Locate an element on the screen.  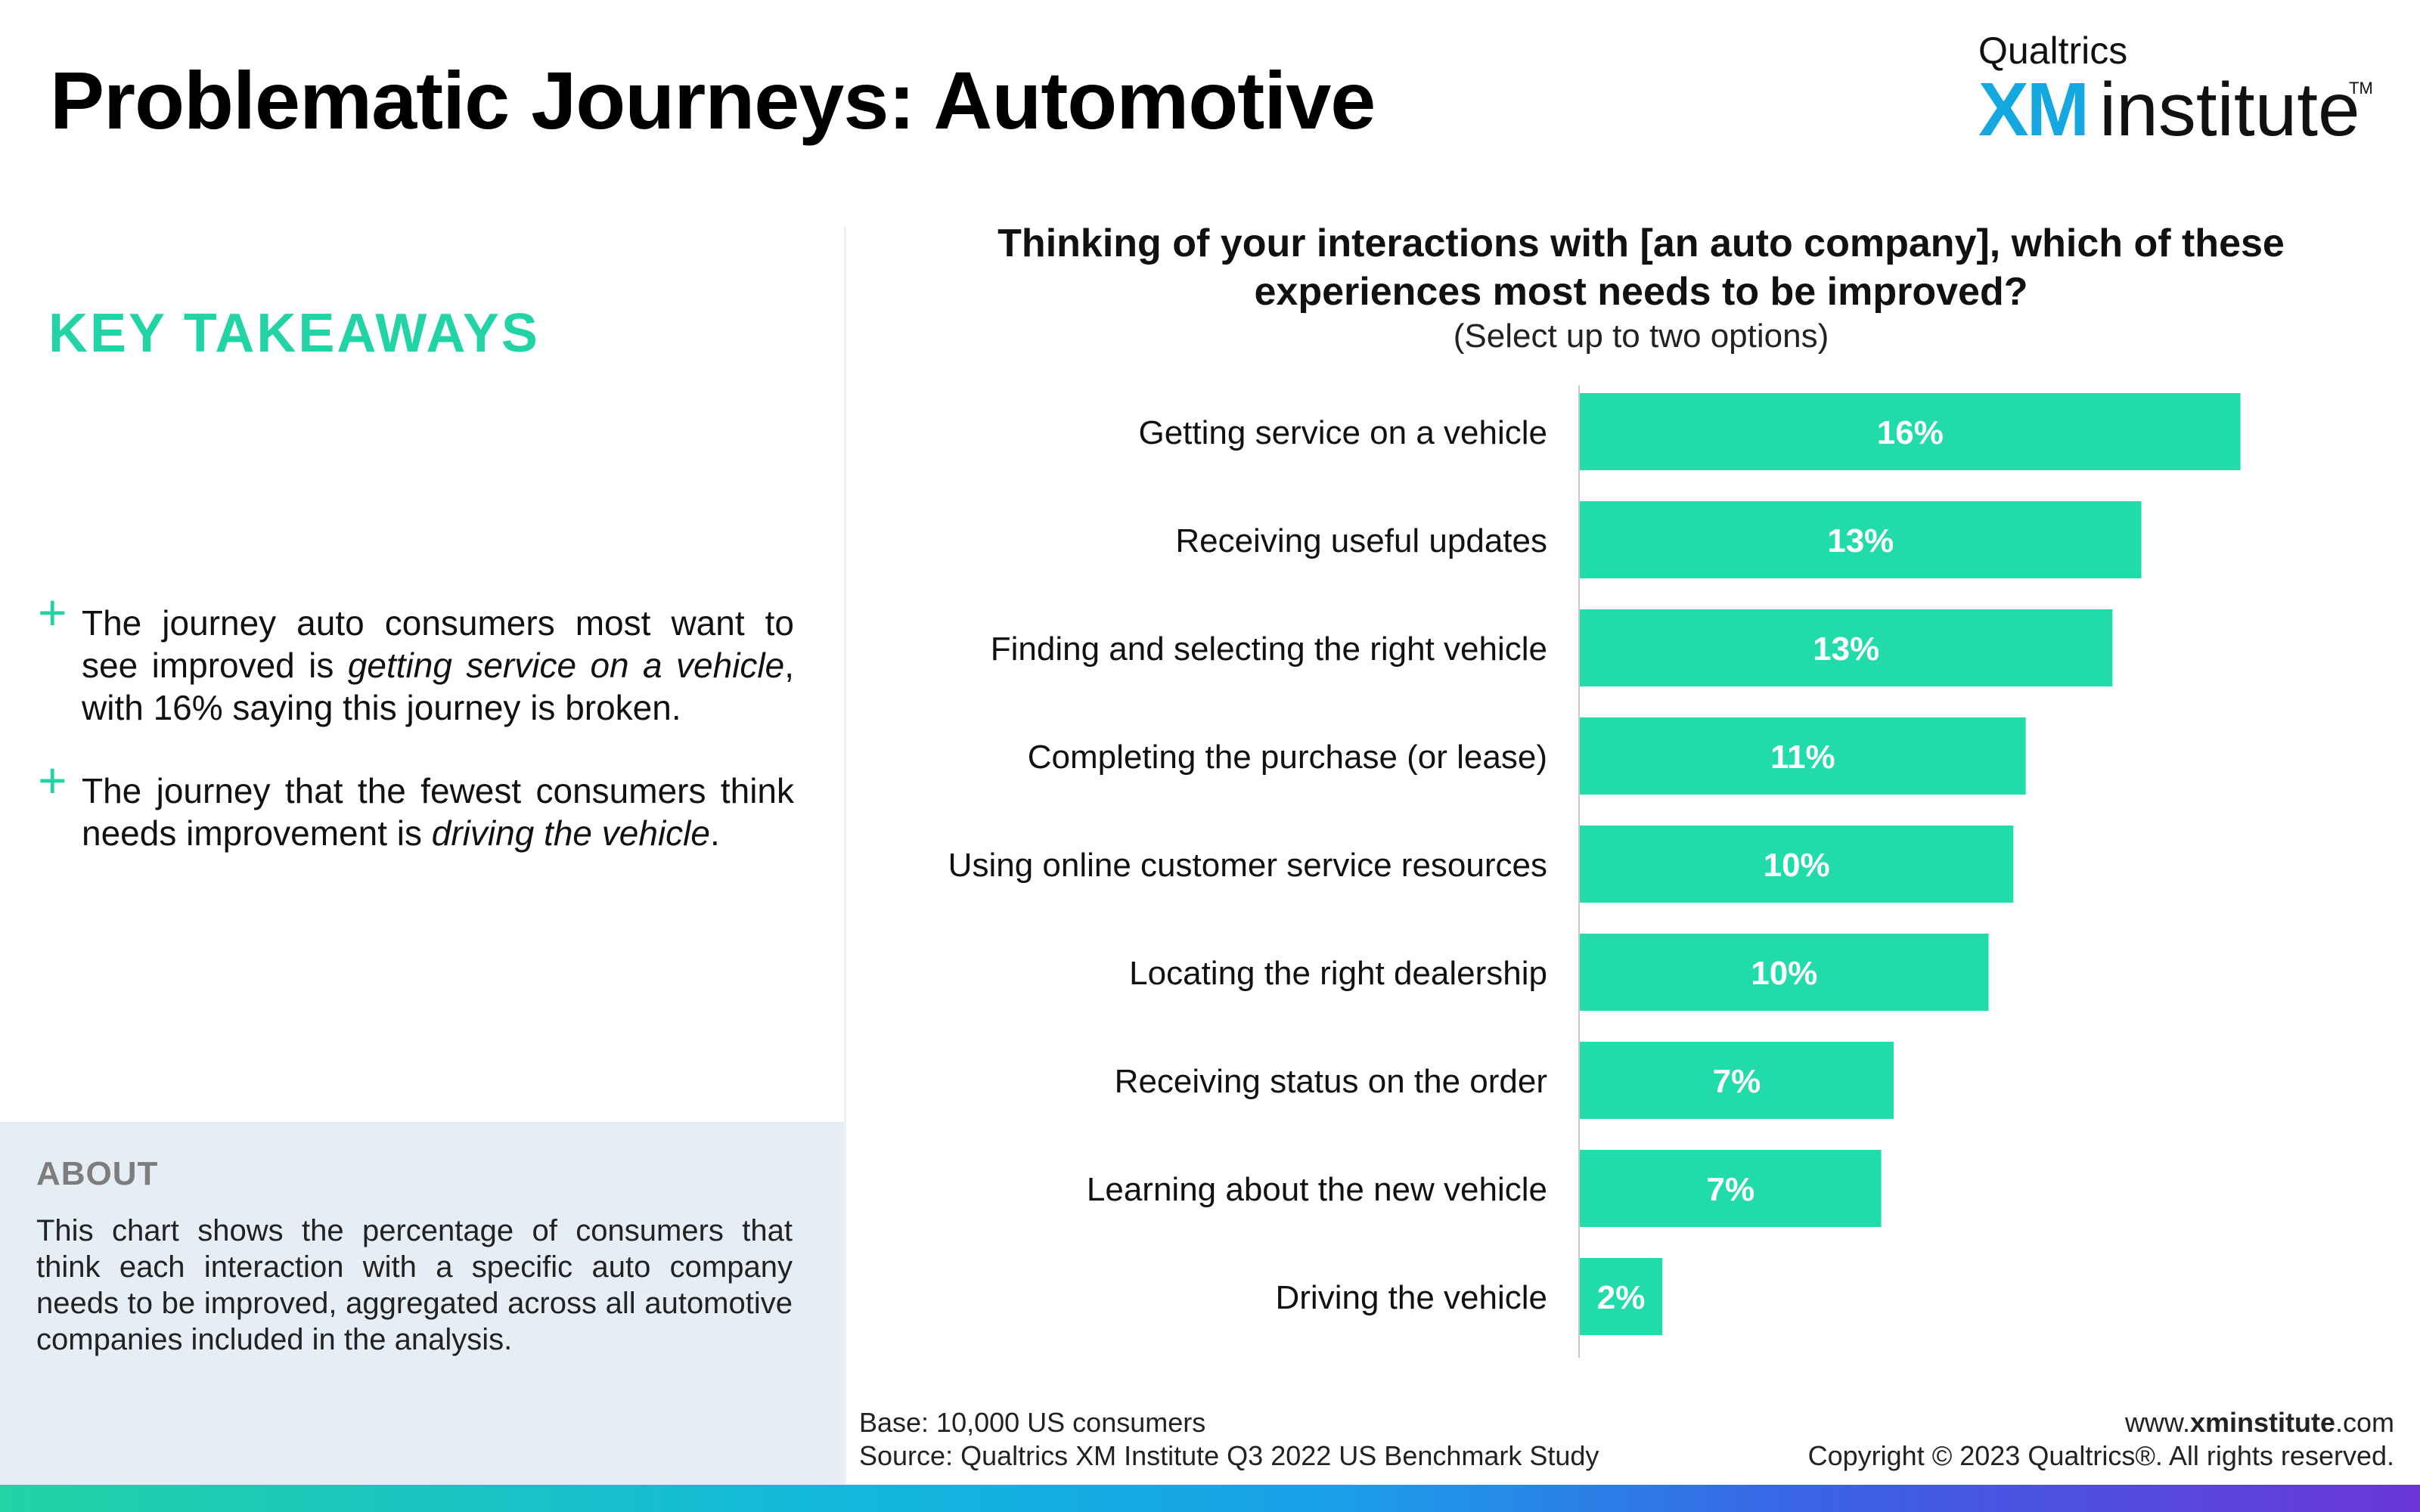
logo-institute: institute is located at coordinates (2229, 109).